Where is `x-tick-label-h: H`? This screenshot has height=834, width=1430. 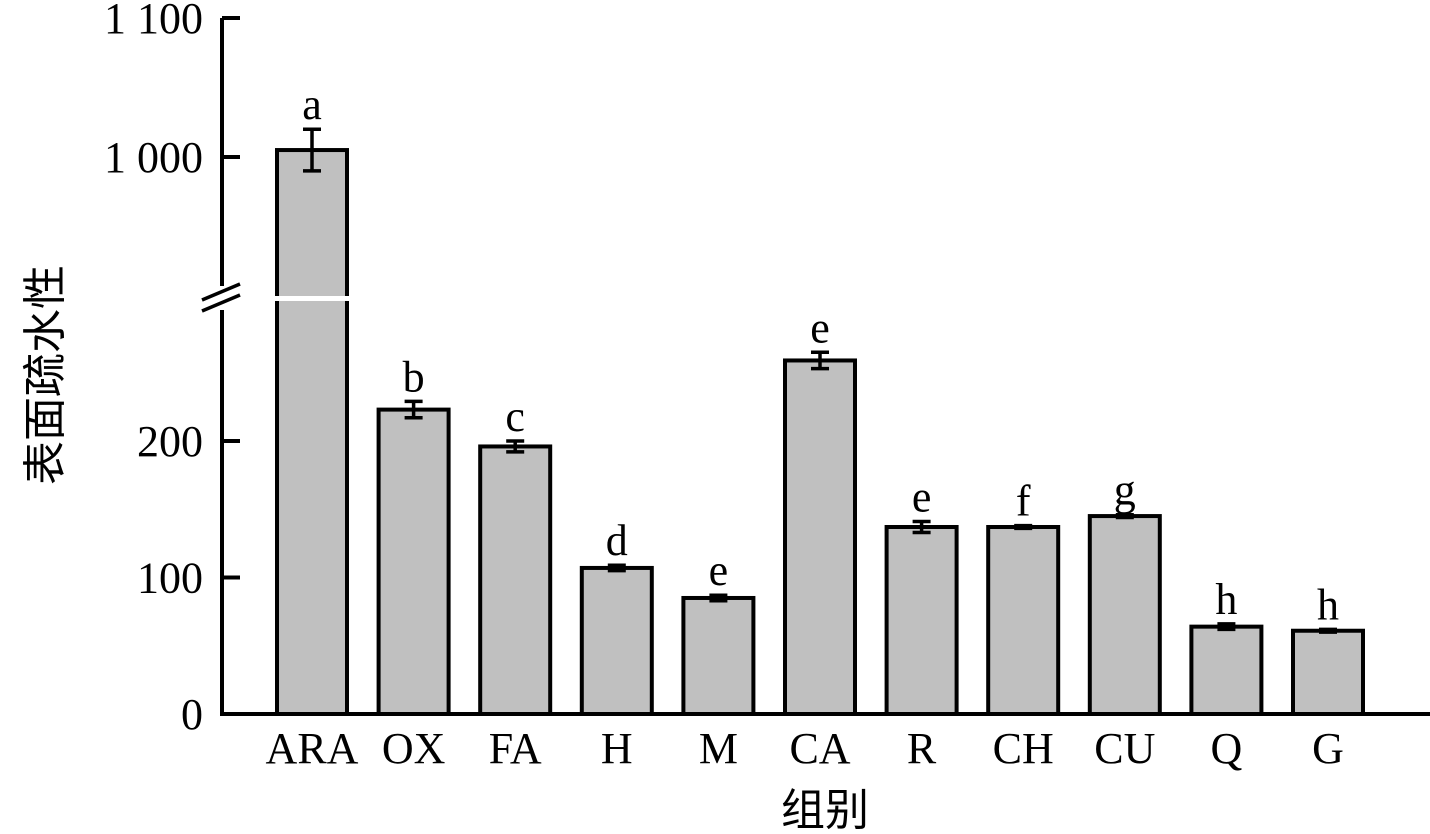 x-tick-label-h: H is located at coordinates (617, 748).